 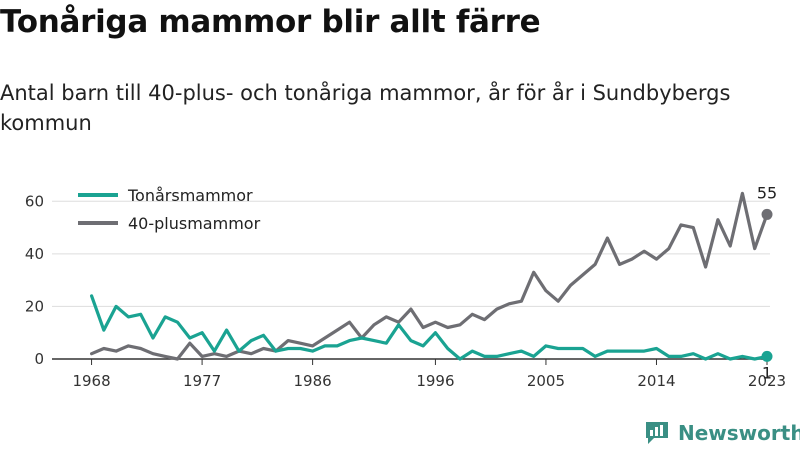 I want to click on x-tick-label: 1977, so click(x=202, y=381).